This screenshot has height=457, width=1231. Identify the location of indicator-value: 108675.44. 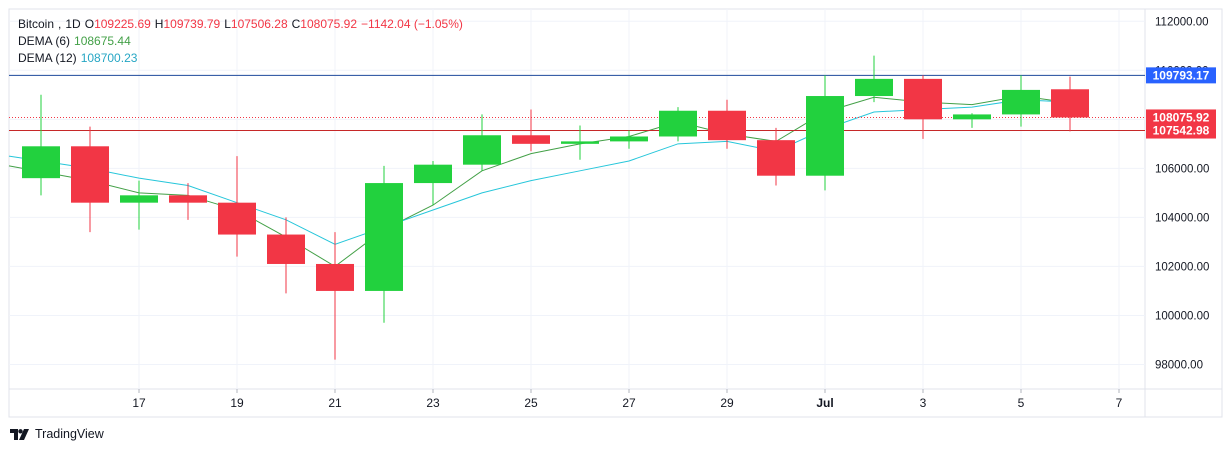
(102, 41).